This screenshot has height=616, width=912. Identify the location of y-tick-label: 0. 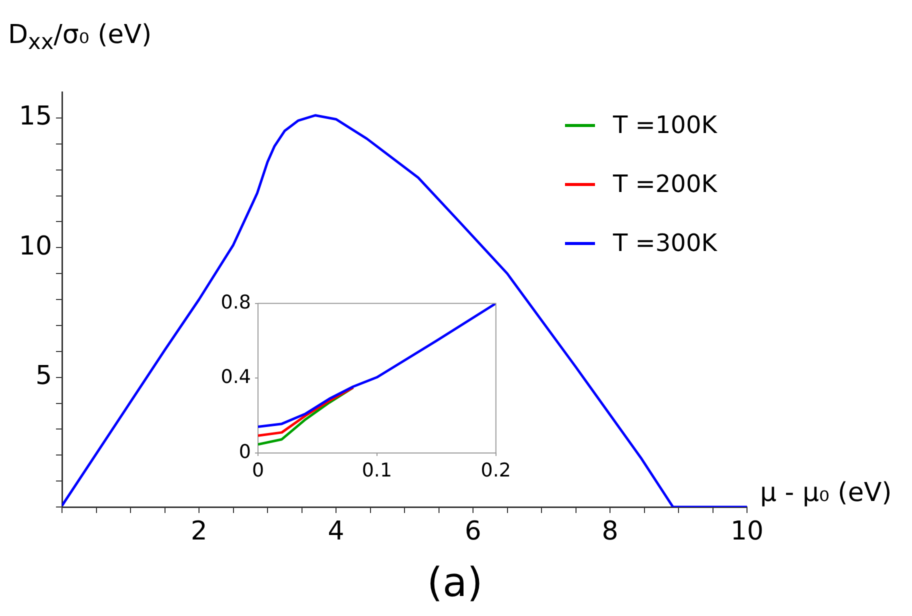
(244, 451).